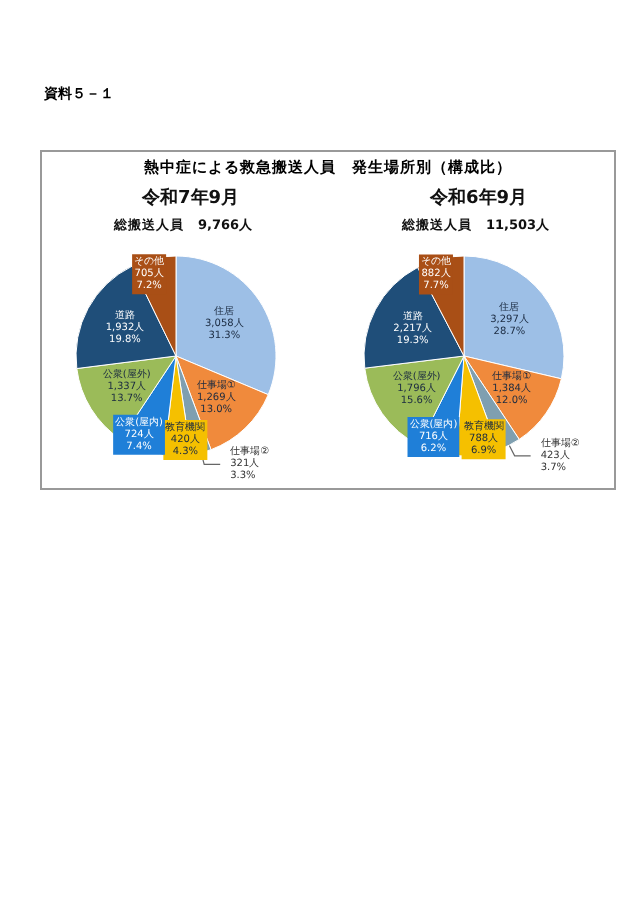 The image size is (640, 906). Describe the element at coordinates (478, 198) in the screenshot. I see `chart-title: 令和6年9月` at that location.